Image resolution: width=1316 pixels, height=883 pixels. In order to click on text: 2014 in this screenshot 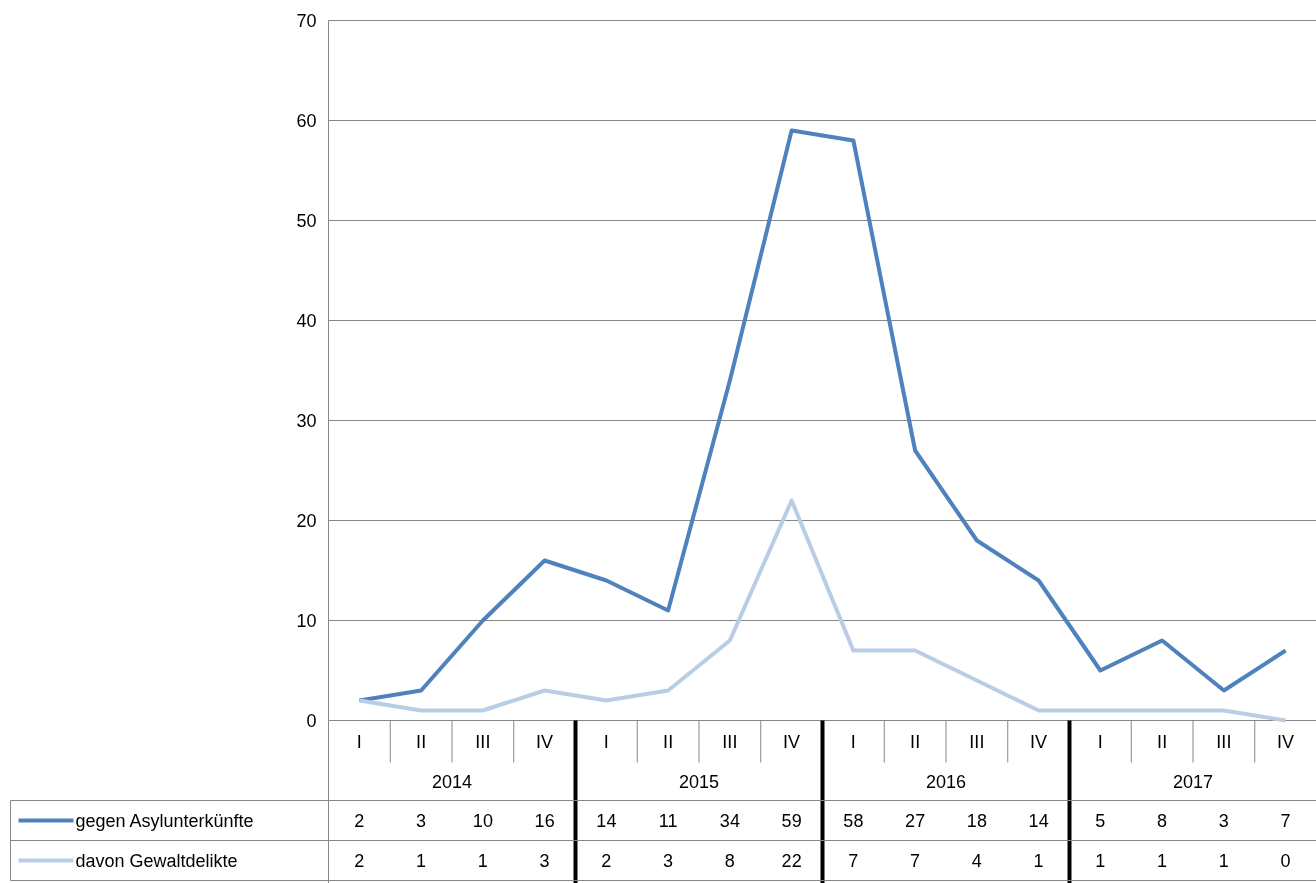, I will do `click(452, 782)`.